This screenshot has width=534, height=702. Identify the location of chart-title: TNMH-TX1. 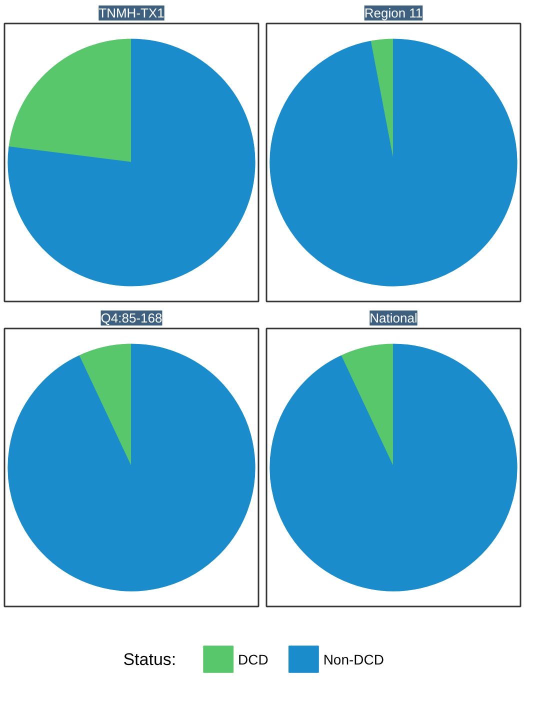
(131, 13).